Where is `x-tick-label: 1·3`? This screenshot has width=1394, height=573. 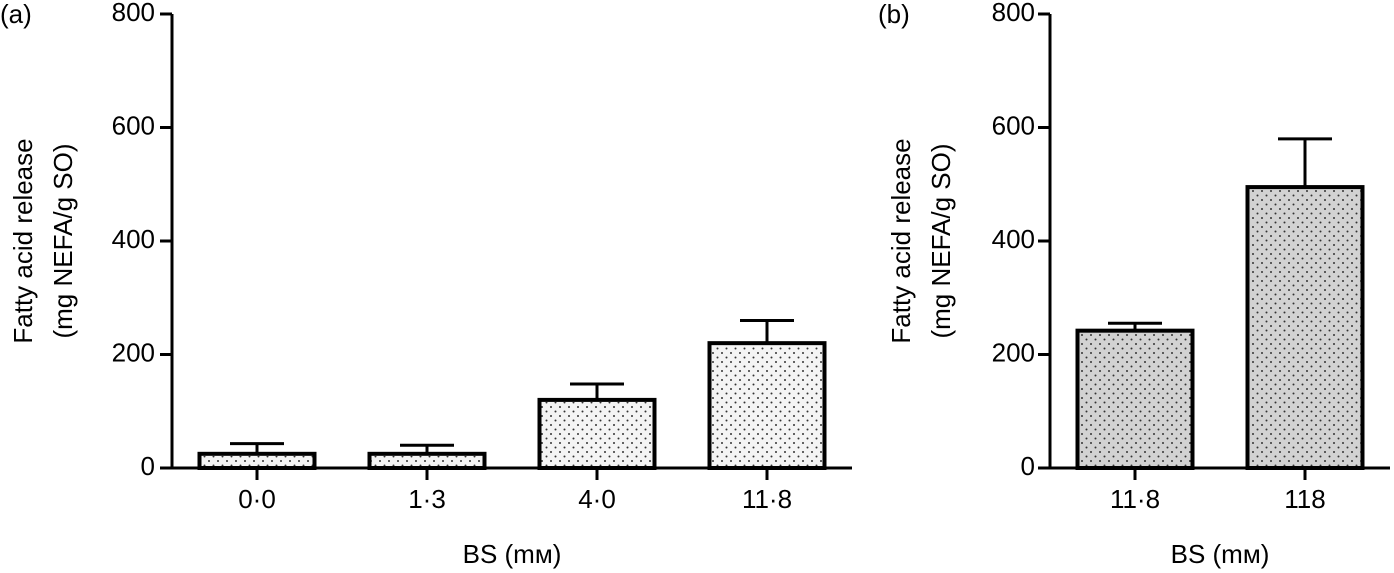
x-tick-label: 1·3 is located at coordinates (427, 499).